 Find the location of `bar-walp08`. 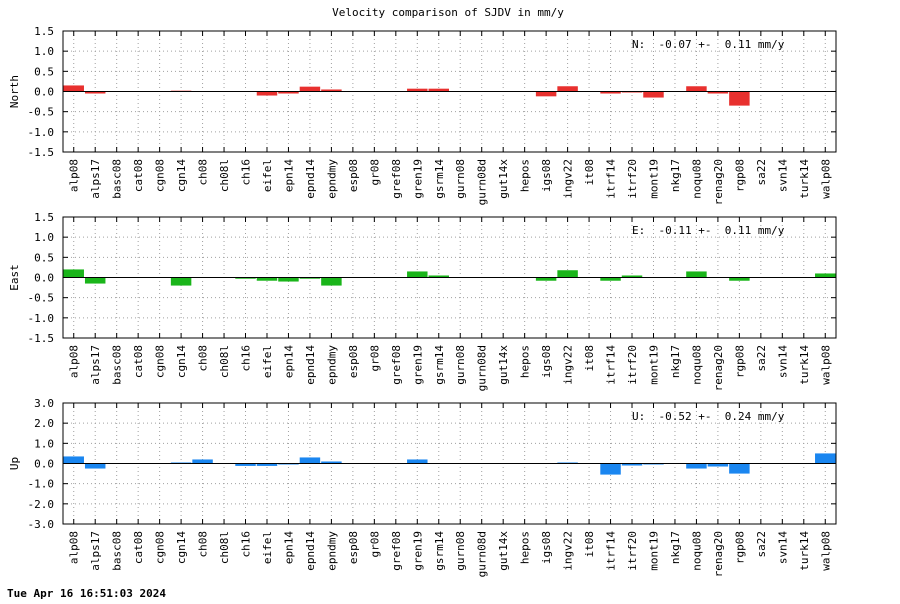

bar-walp08 is located at coordinates (825, 458).